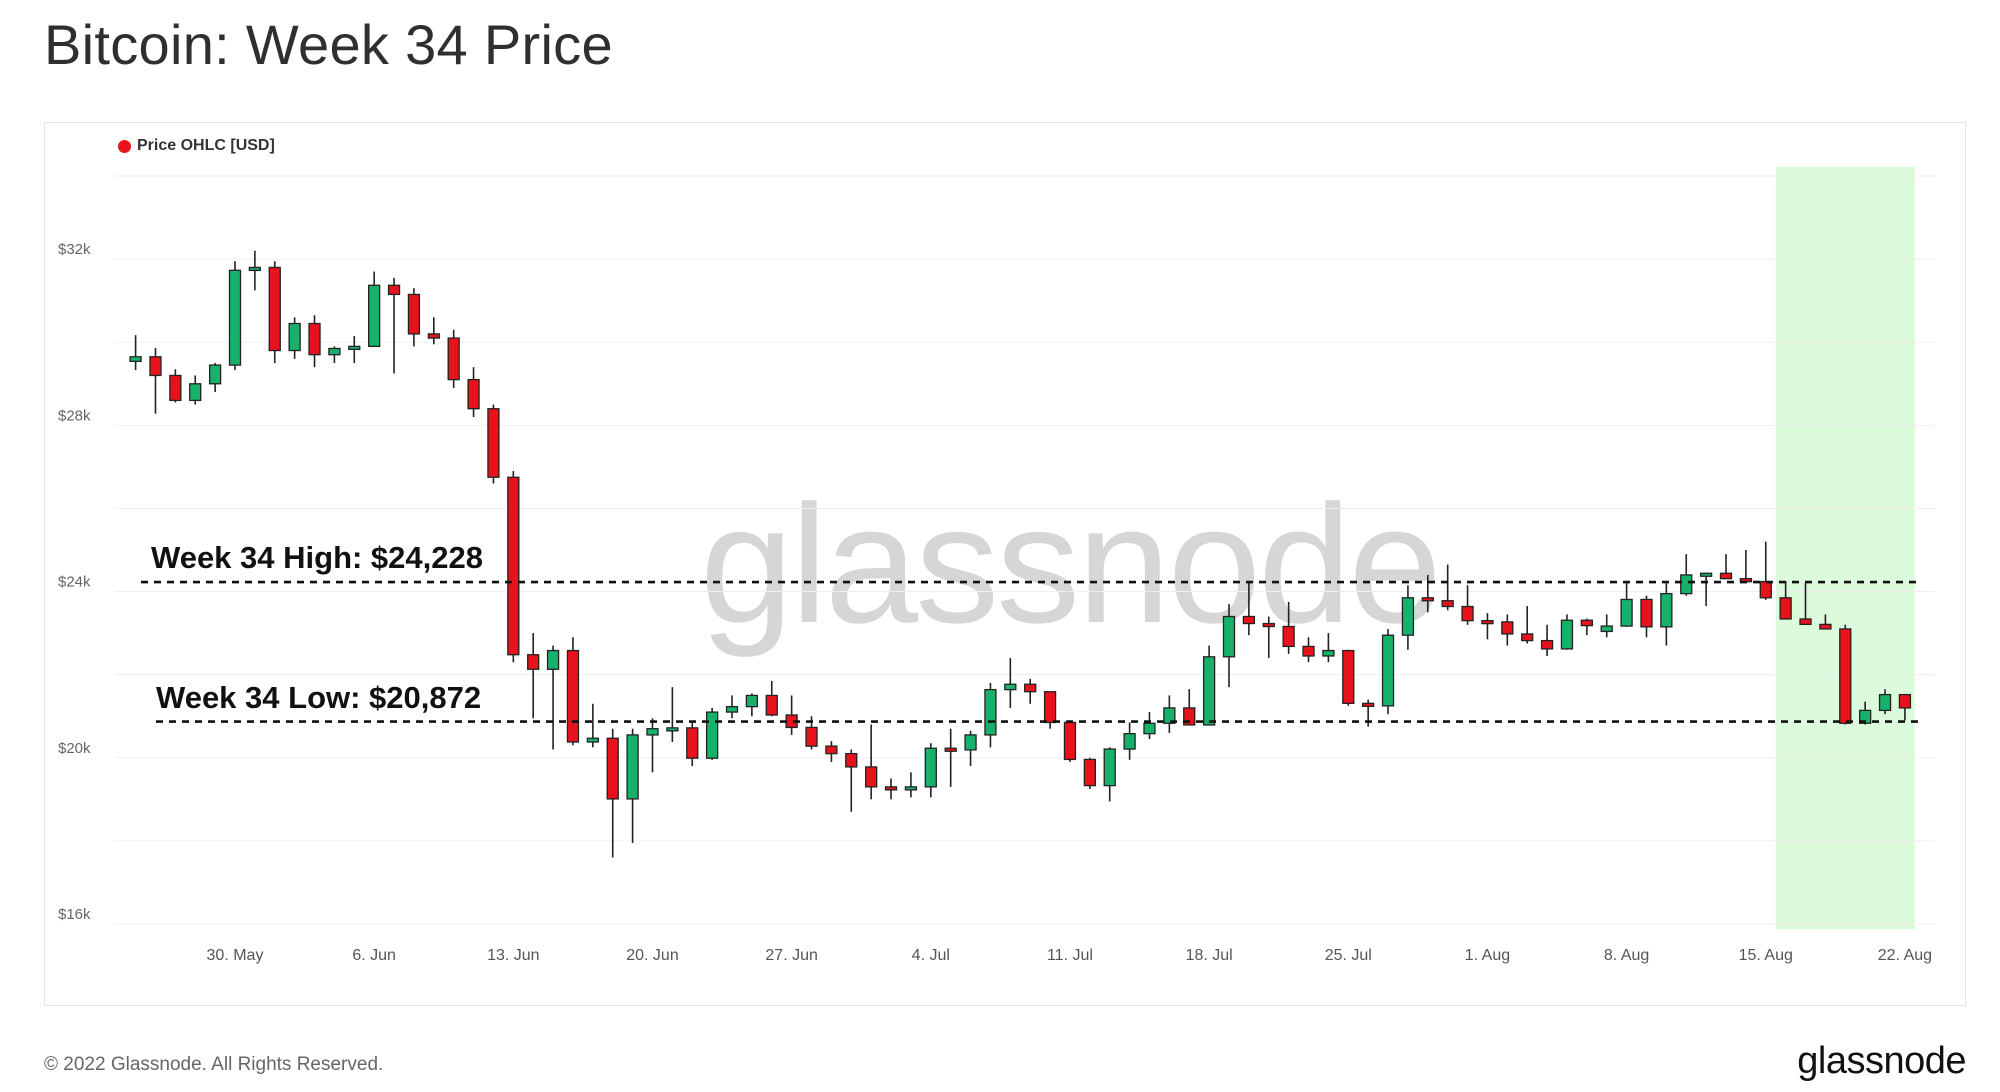 The image size is (2000, 1092). I want to click on x-tick-label: 13. Jun, so click(513, 955).